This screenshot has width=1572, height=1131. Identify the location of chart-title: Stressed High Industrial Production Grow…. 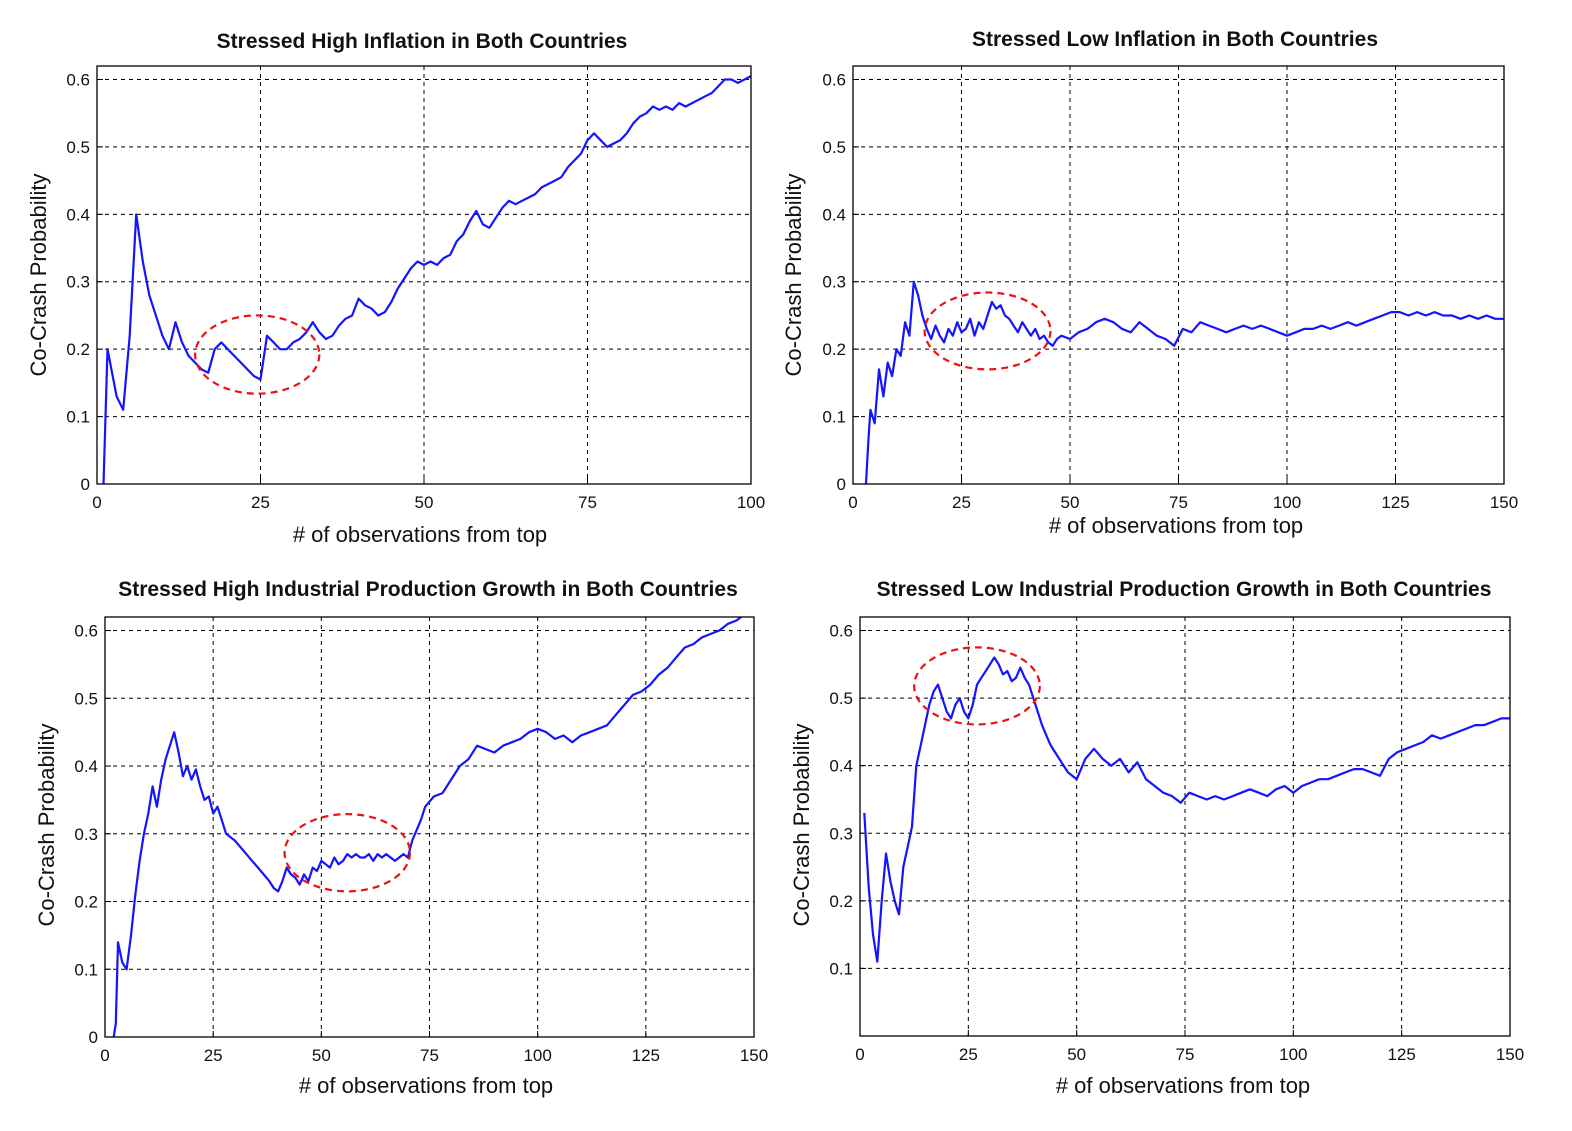
(428, 589).